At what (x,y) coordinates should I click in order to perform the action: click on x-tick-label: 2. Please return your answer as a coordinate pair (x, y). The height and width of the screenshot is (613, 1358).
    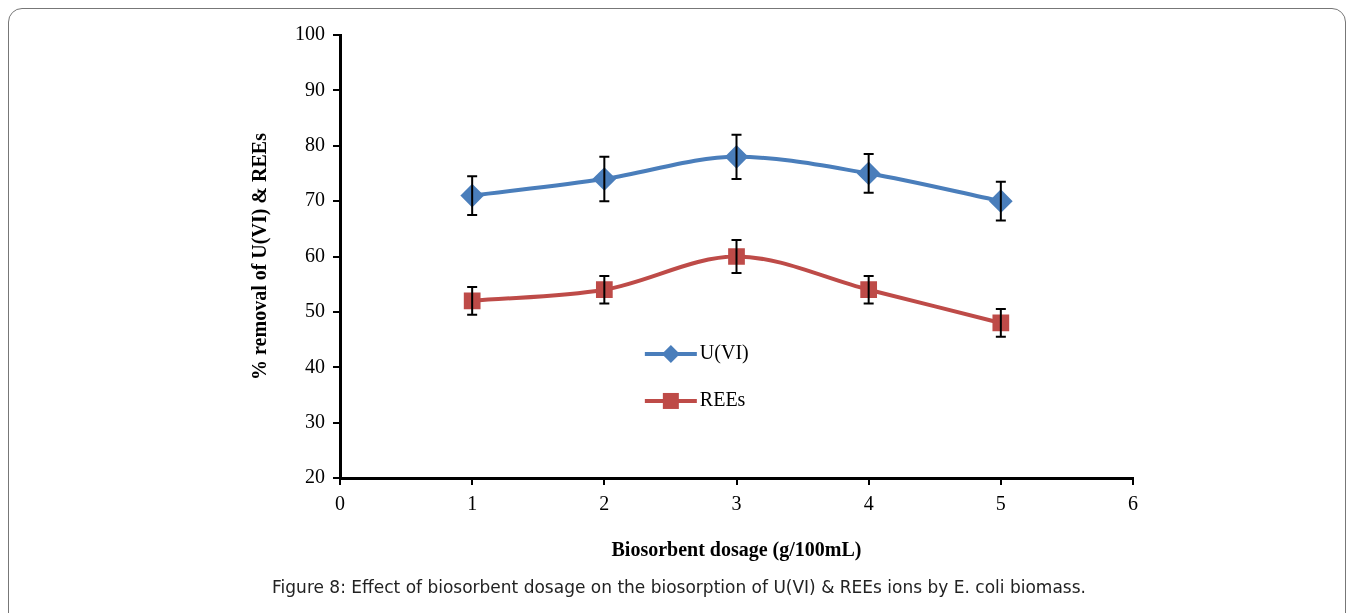
    Looking at the image, I should click on (604, 503).